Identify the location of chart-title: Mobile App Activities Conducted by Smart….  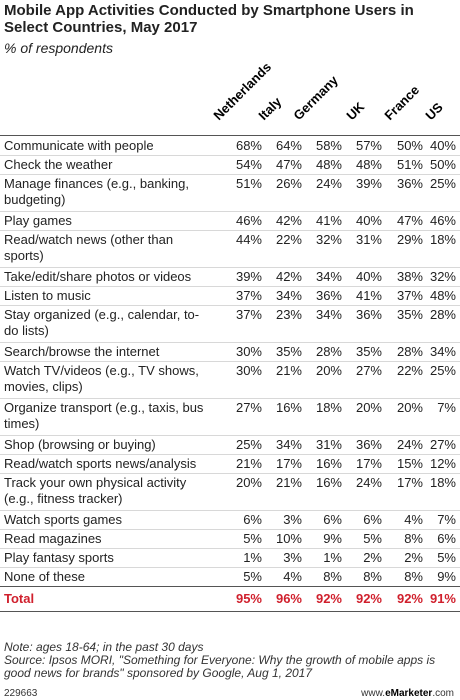
(209, 19).